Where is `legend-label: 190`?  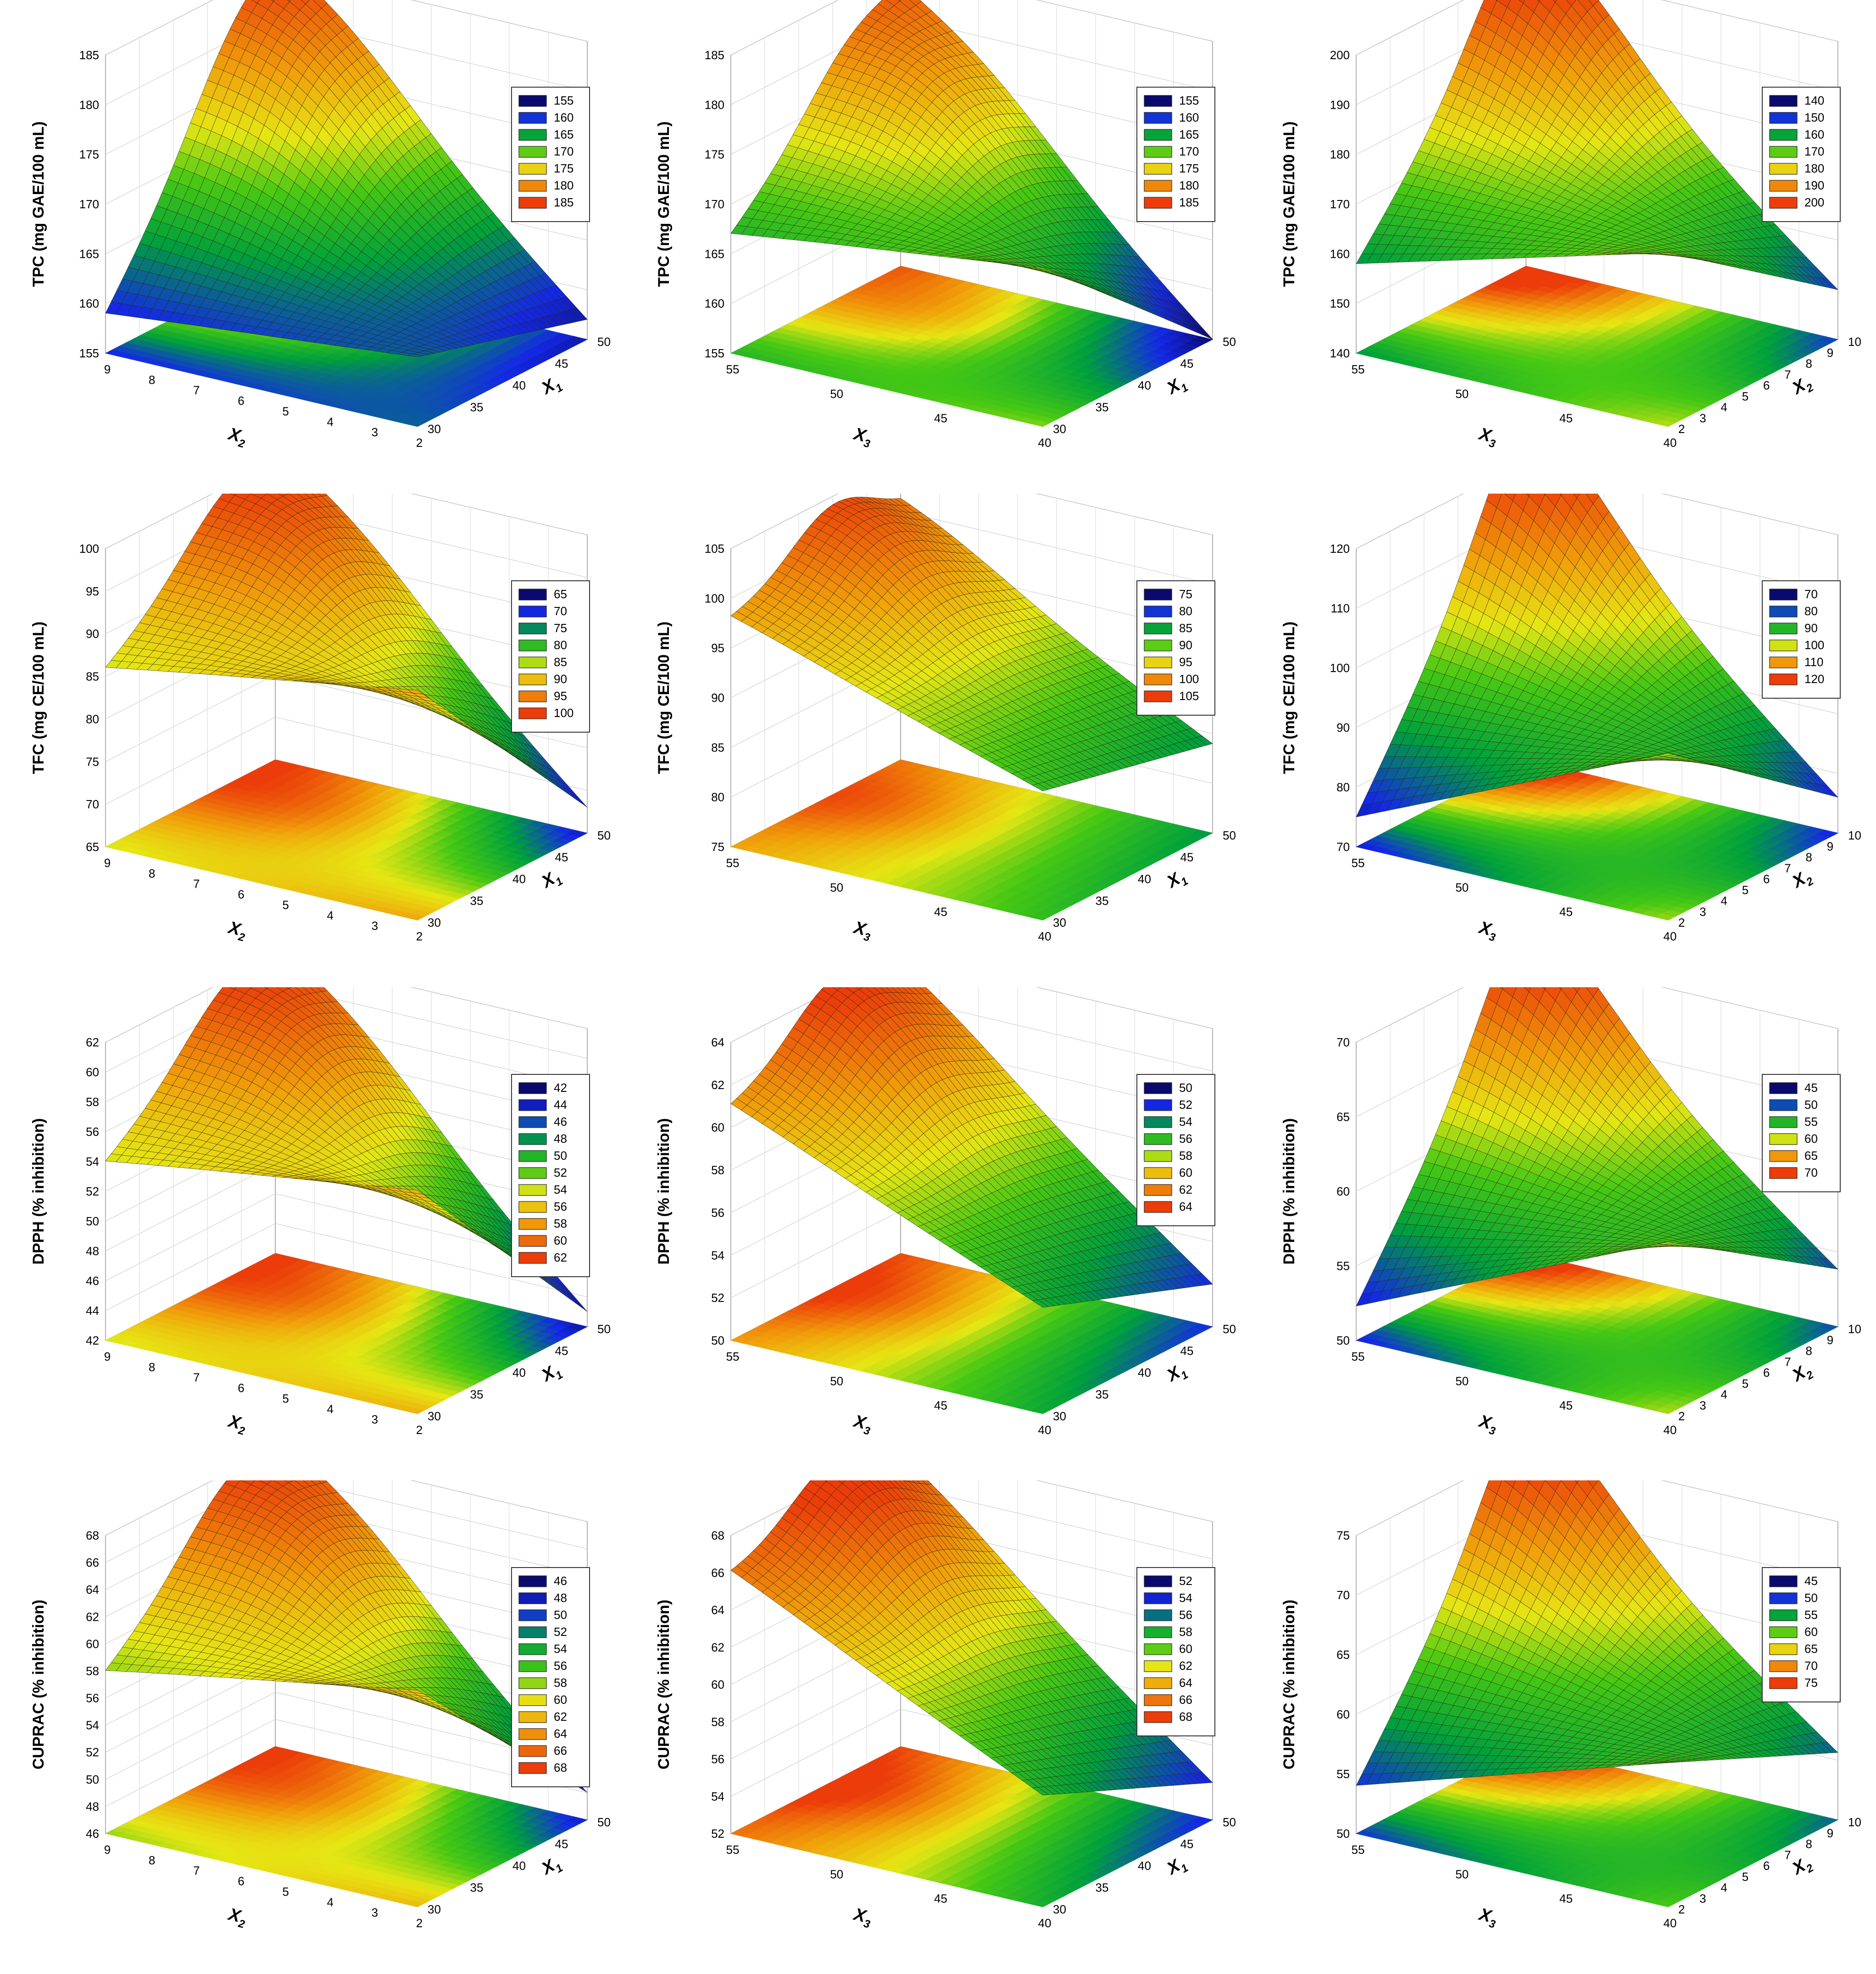
legend-label: 190 is located at coordinates (1814, 185).